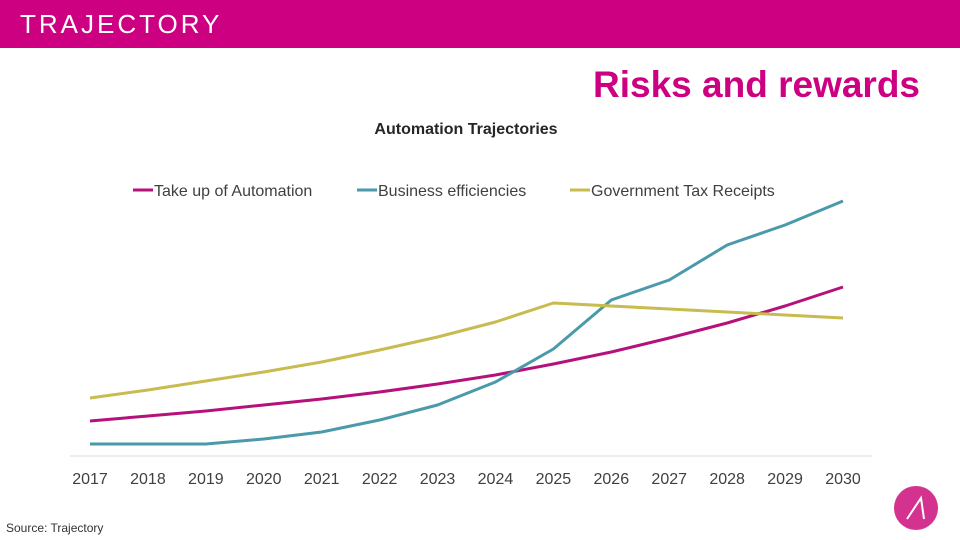 The image size is (960, 540). What do you see at coordinates (90, 479) in the screenshot?
I see `x-tick-label: 2017` at bounding box center [90, 479].